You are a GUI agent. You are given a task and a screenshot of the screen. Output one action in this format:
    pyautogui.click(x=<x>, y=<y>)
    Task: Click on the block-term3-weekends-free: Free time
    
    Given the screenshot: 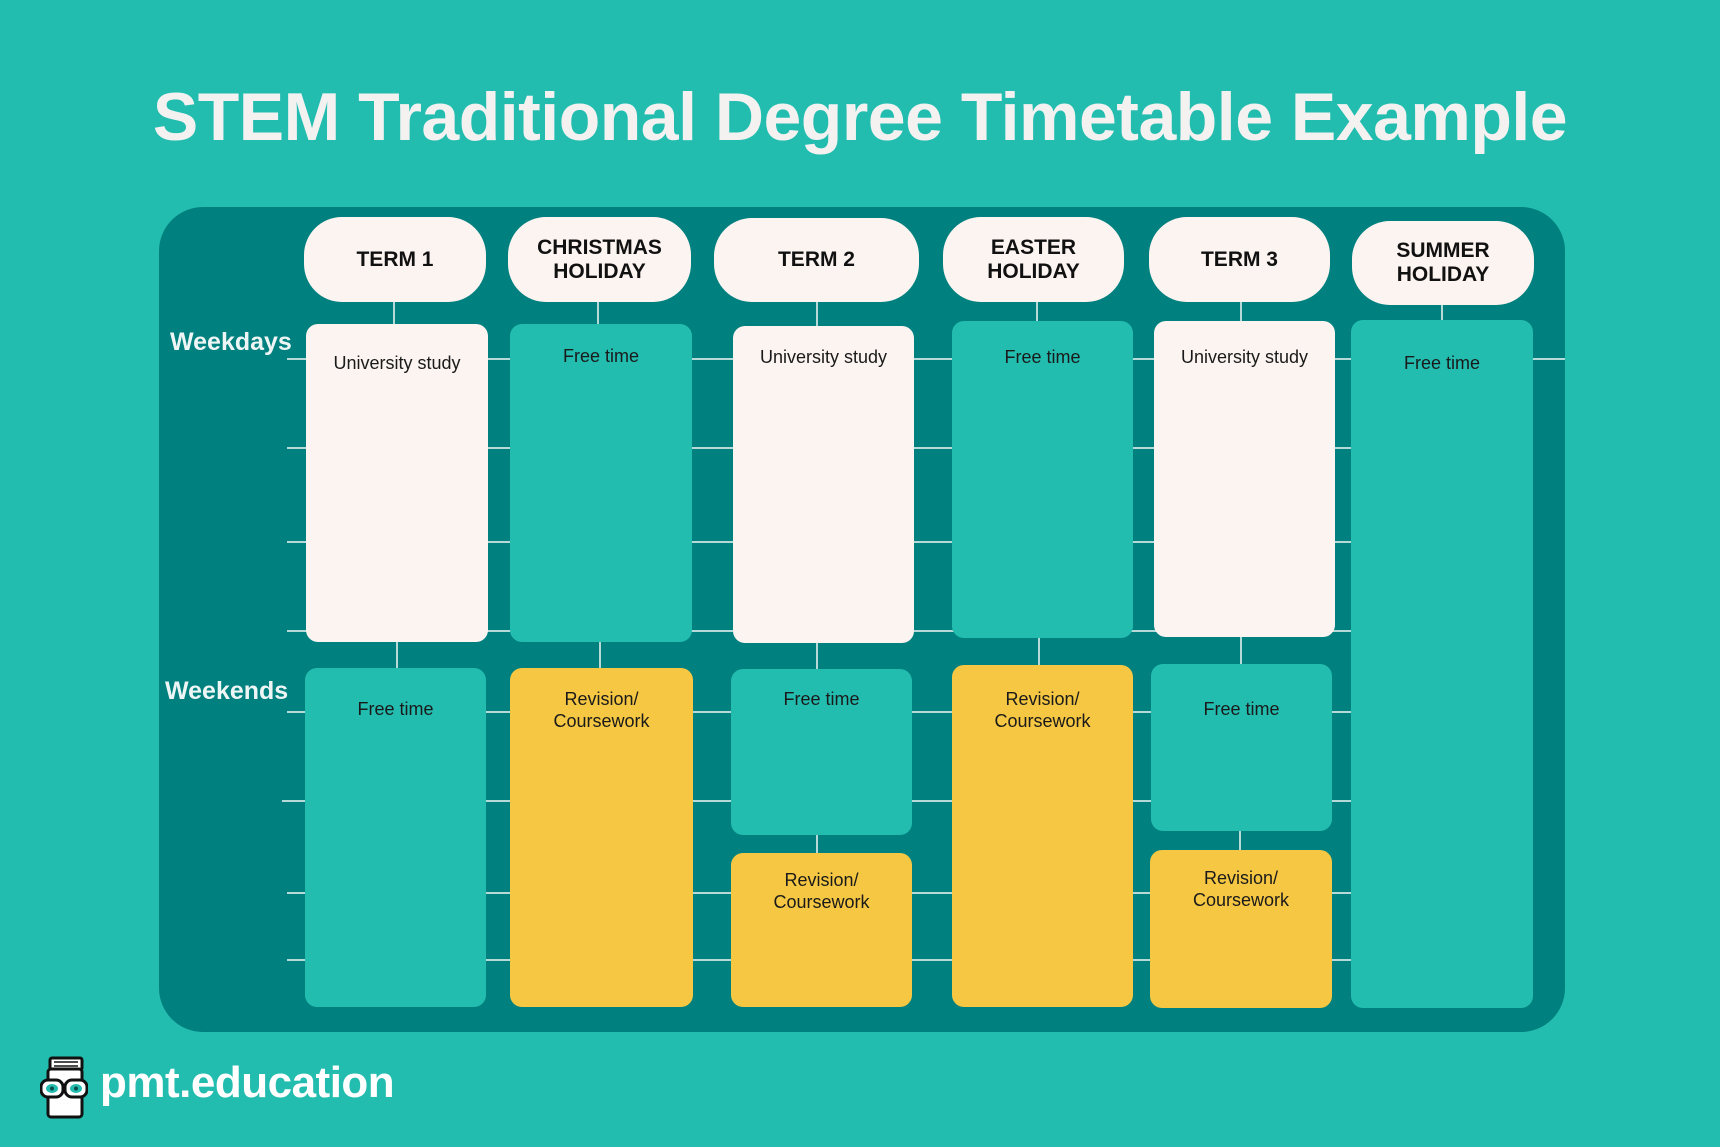 What is the action you would take?
    pyautogui.click(x=1241, y=747)
    